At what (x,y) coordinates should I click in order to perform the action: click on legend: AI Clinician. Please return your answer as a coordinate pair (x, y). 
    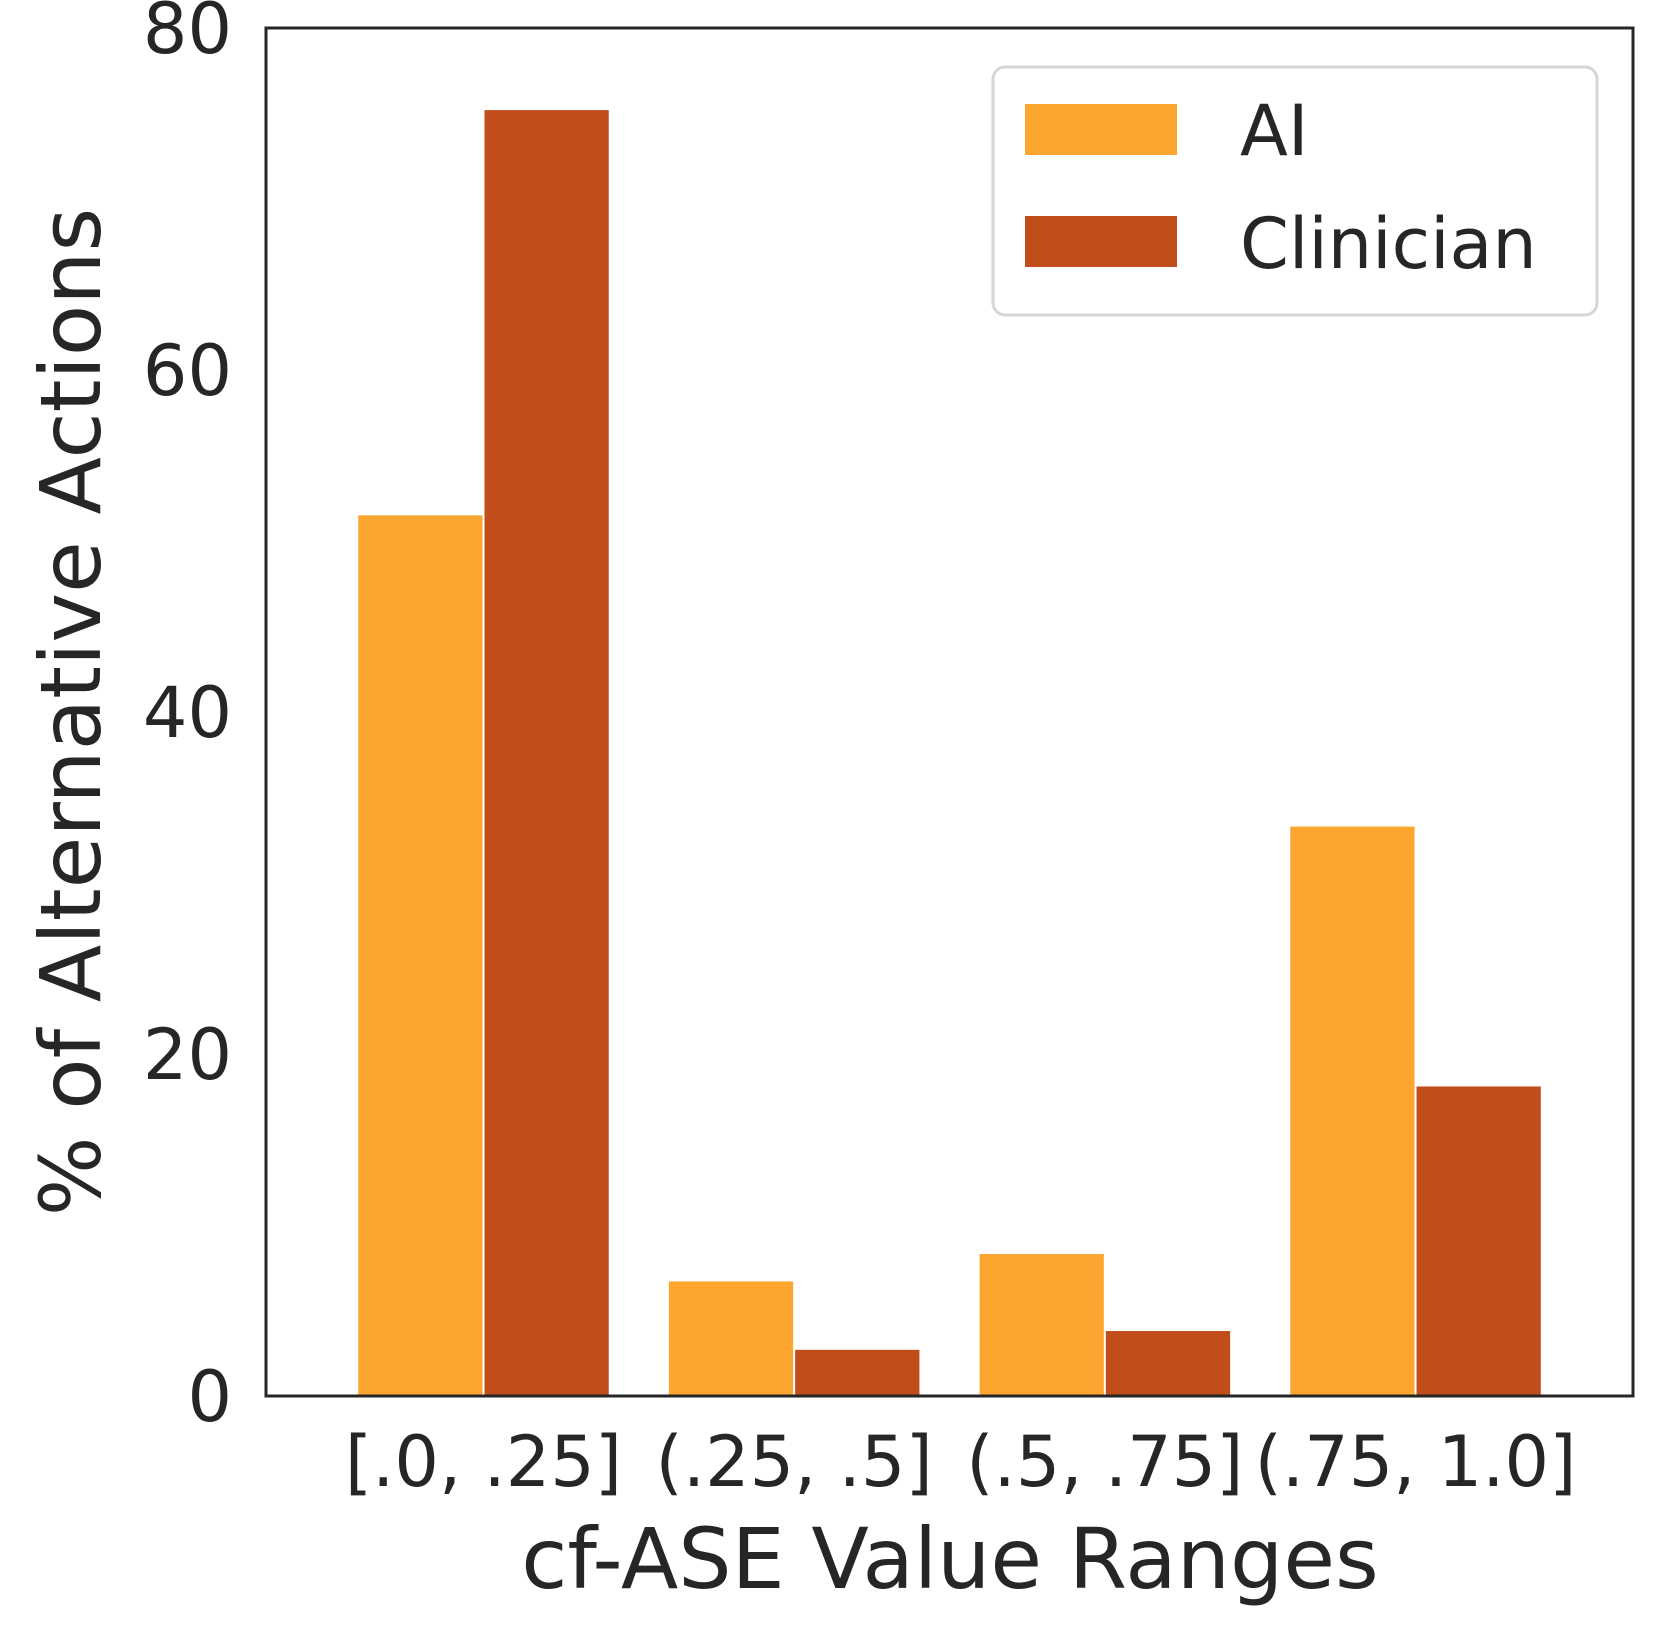
    Looking at the image, I should click on (1295, 191).